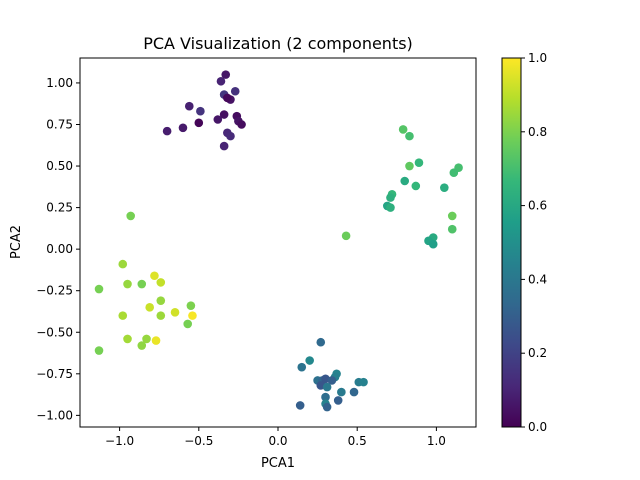  Describe the element at coordinates (277, 441) in the screenshot. I see `x-tick-label: 0.0` at that location.